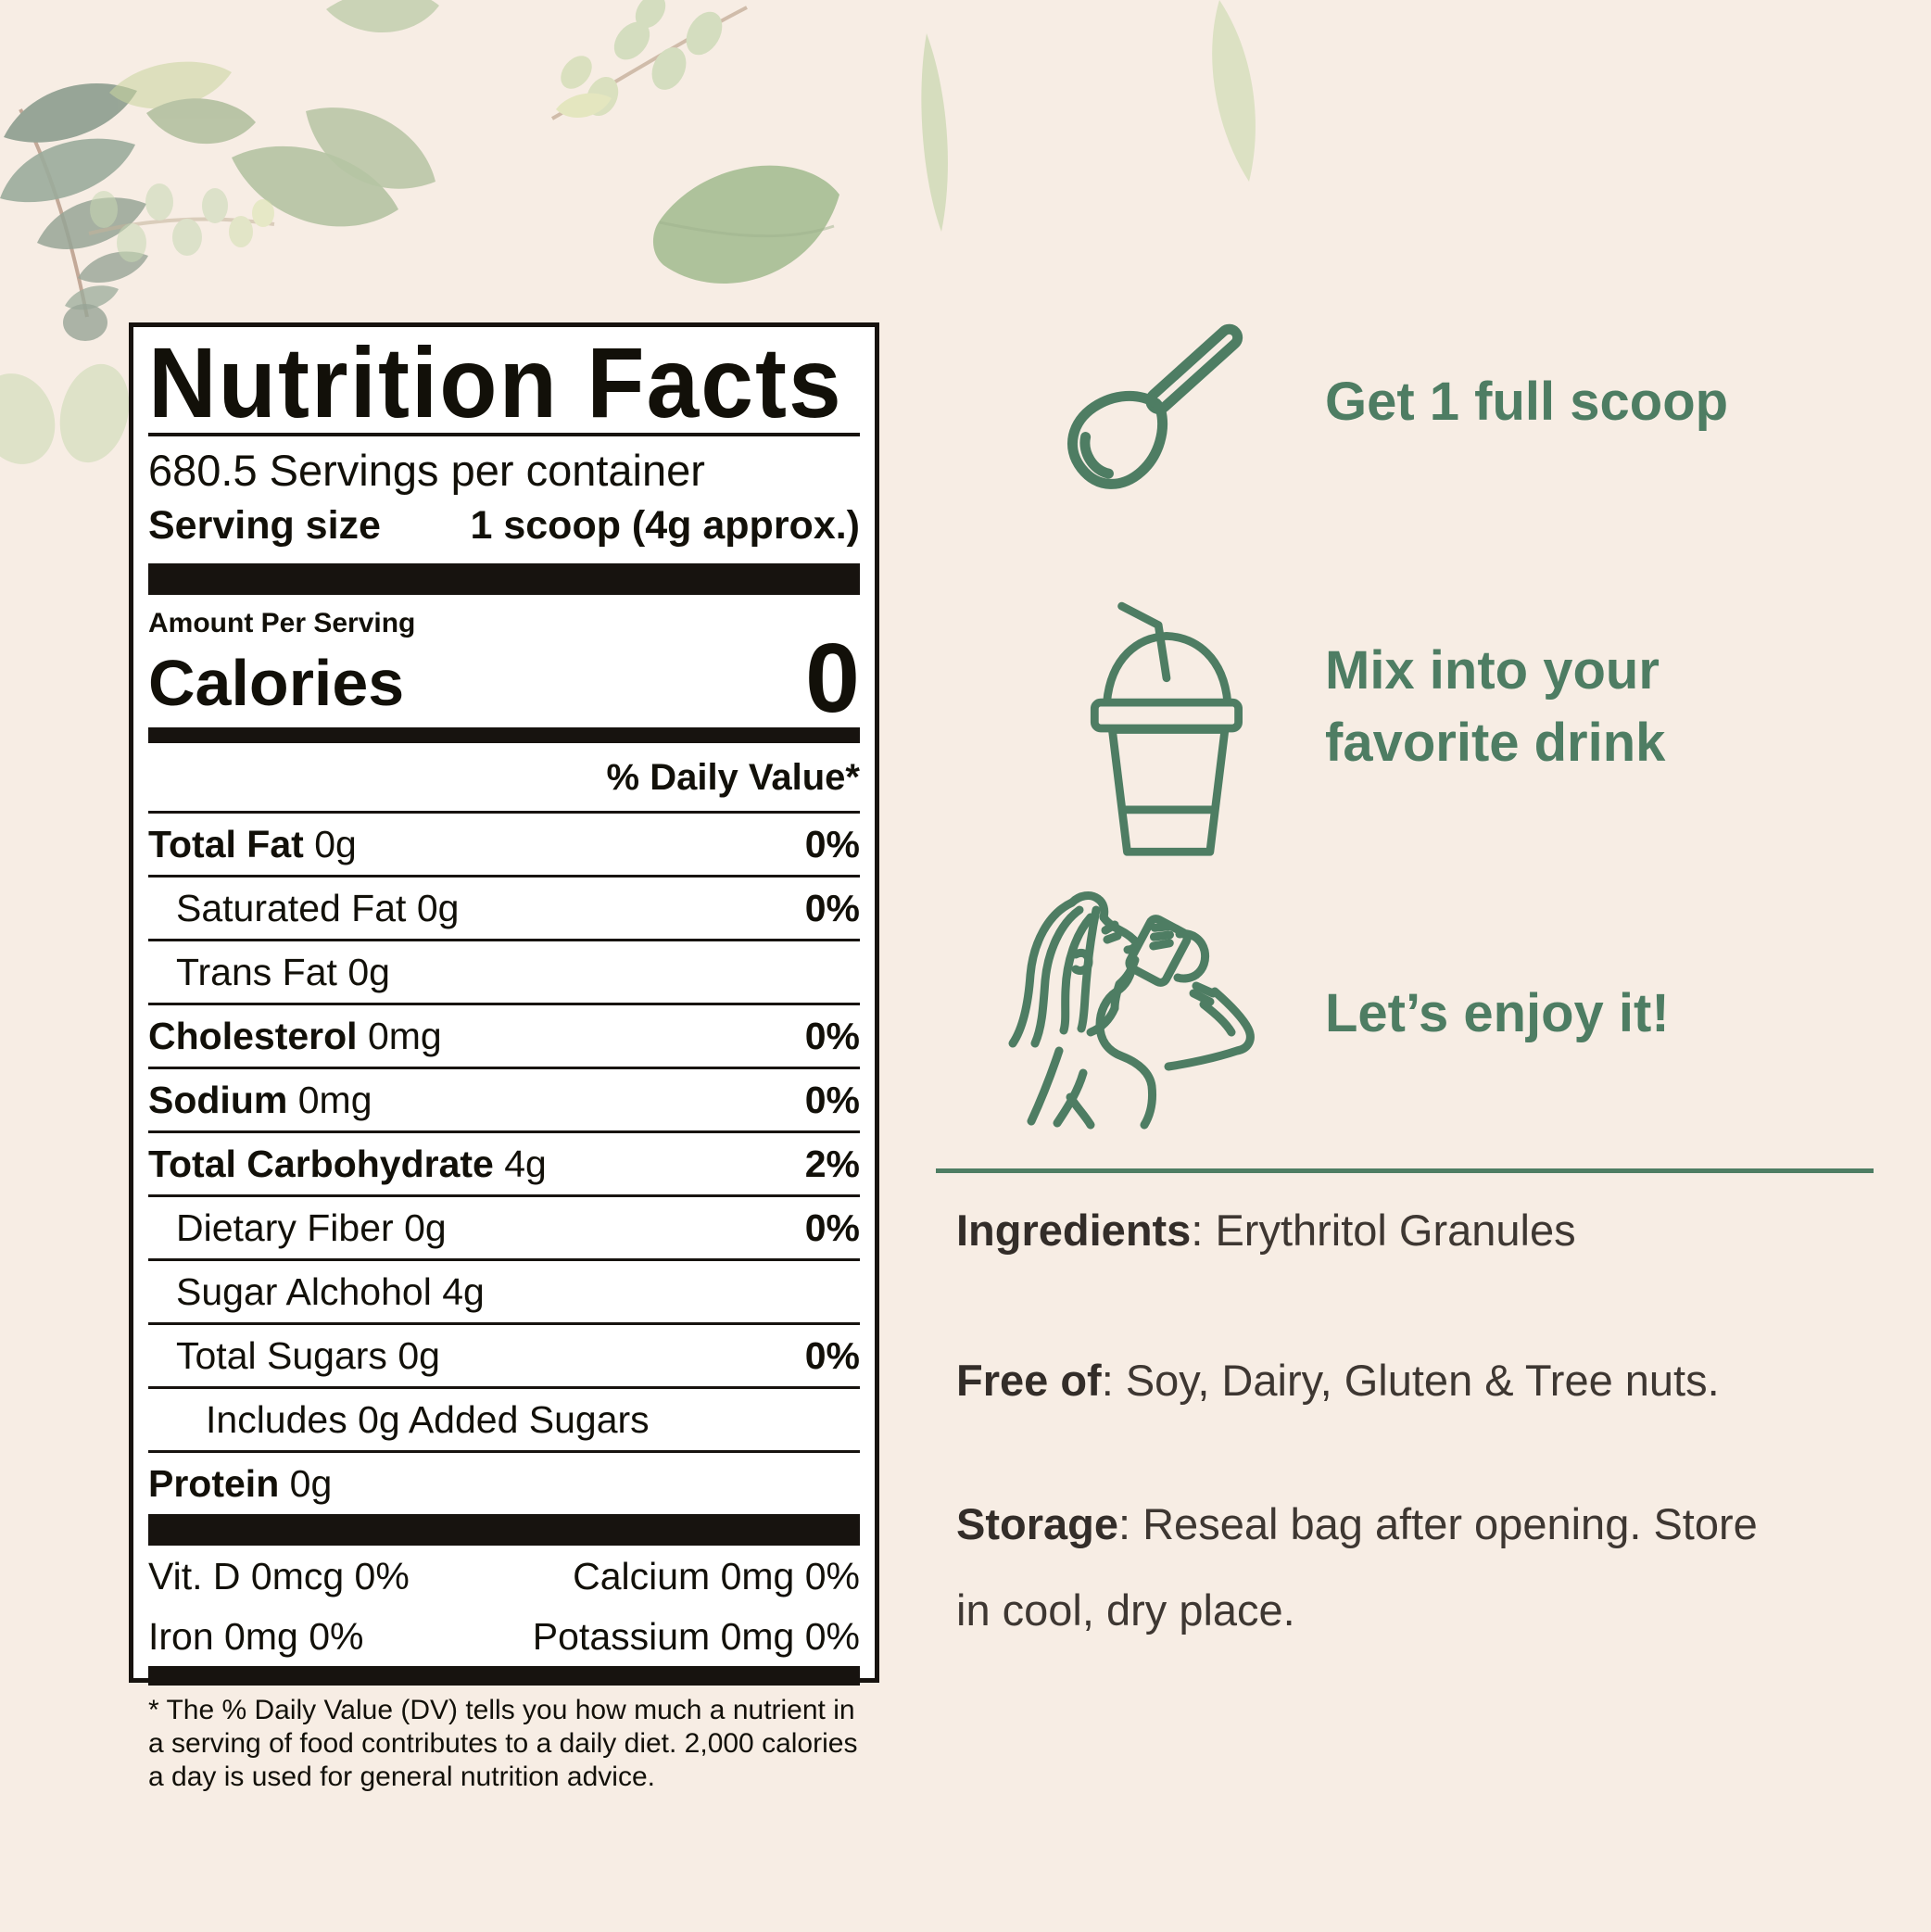 The height and width of the screenshot is (1932, 1931). What do you see at coordinates (504, 1037) in the screenshot?
I see `nutrient-row-cholesterol: Cholesterol 0mg 0%` at bounding box center [504, 1037].